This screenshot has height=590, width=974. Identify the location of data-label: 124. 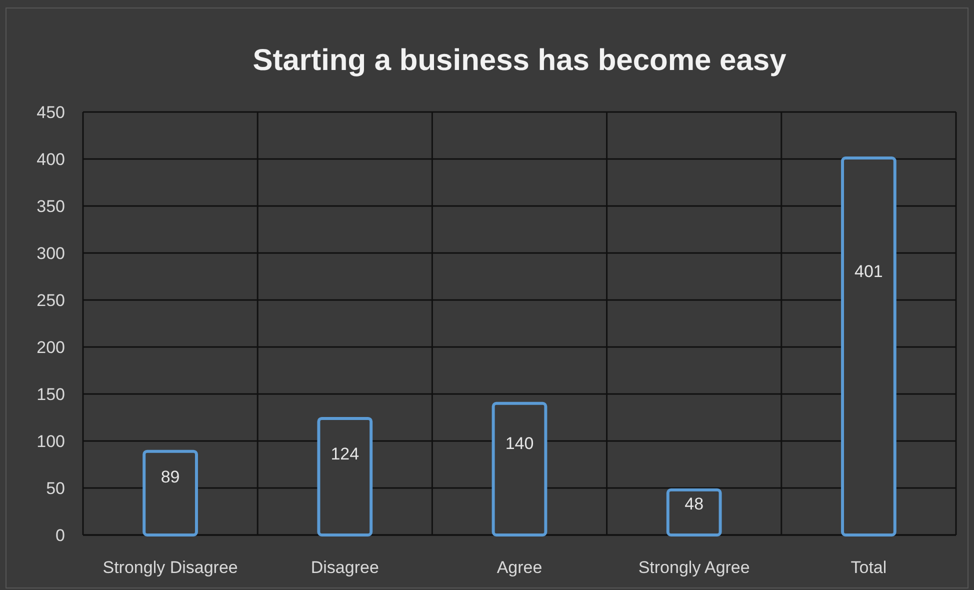
(345, 454).